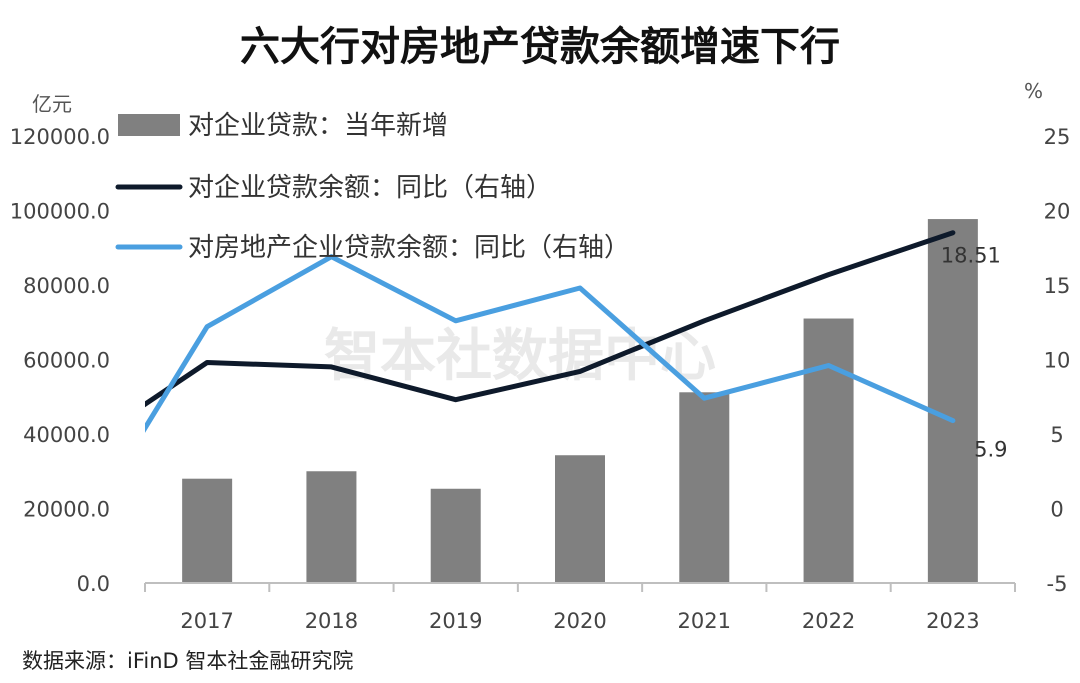  What do you see at coordinates (207, 530) in the screenshot?
I see `bar-2017` at bounding box center [207, 530].